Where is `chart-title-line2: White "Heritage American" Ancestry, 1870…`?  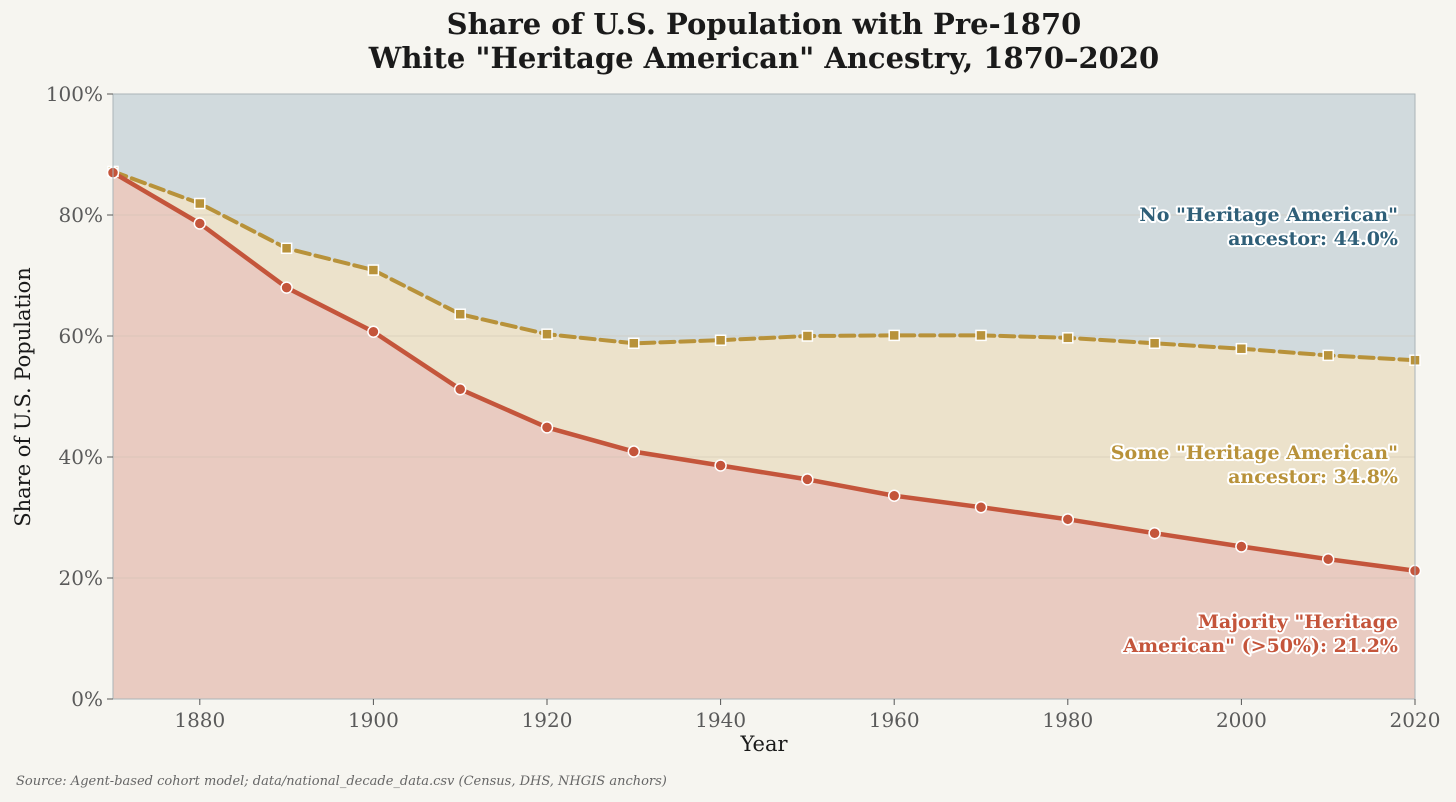 chart-title-line2: White "Heritage American" Ancestry, 1870… is located at coordinates (763, 58).